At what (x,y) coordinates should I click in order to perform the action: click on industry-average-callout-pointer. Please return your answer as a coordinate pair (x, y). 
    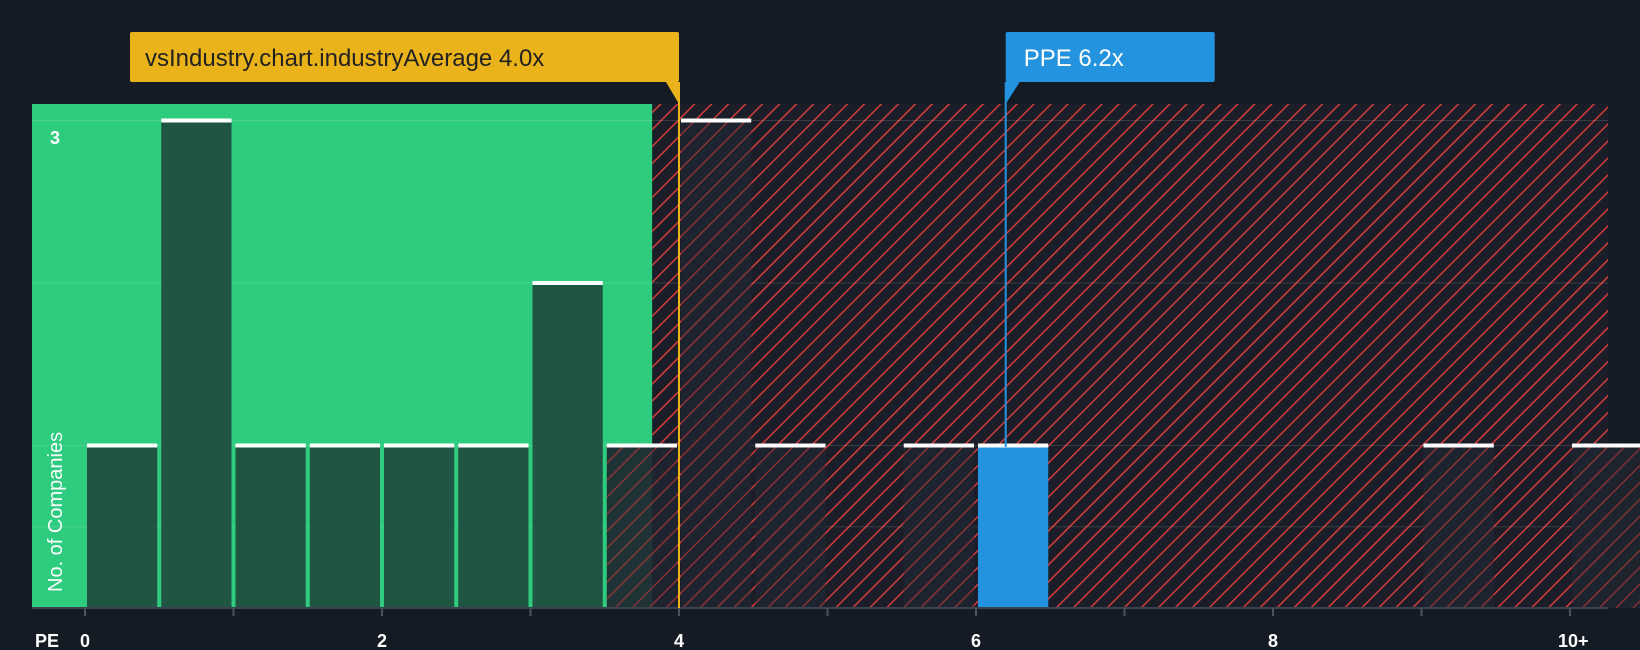
    Looking at the image, I should click on (672, 93).